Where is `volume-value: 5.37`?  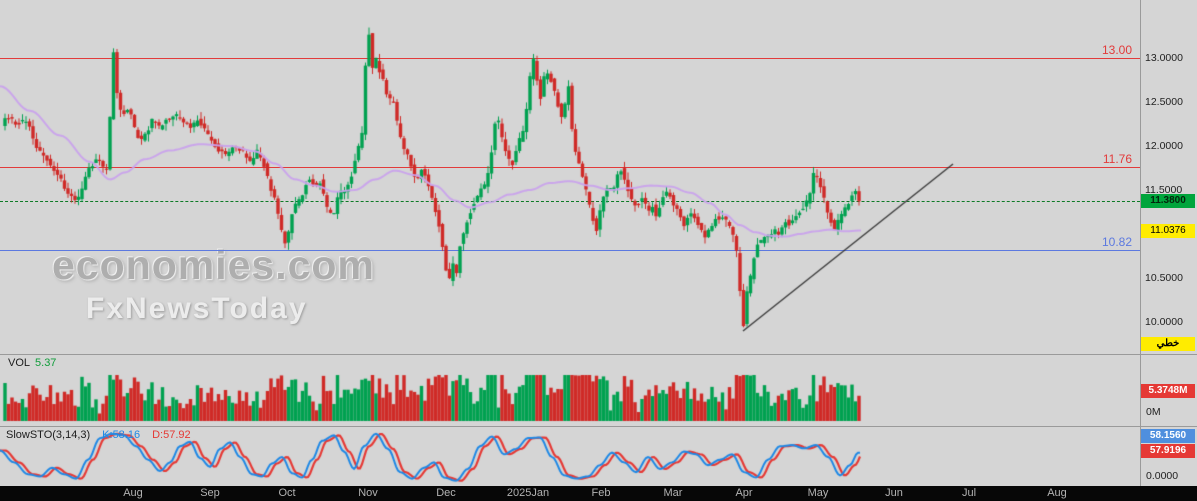 volume-value: 5.37 is located at coordinates (46, 363).